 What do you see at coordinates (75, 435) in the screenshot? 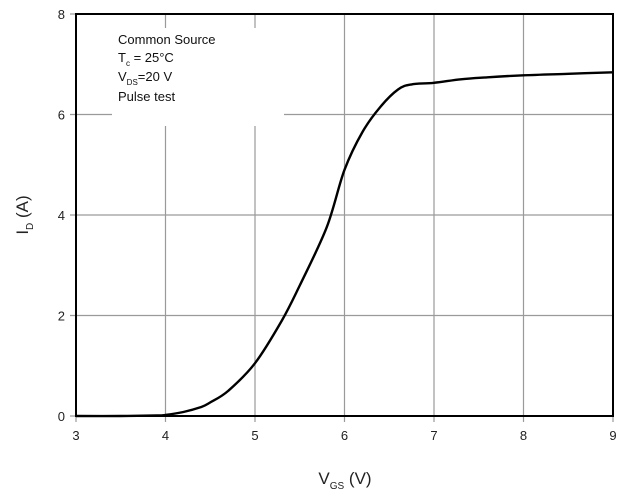
I see `x-tick-label: 3` at bounding box center [75, 435].